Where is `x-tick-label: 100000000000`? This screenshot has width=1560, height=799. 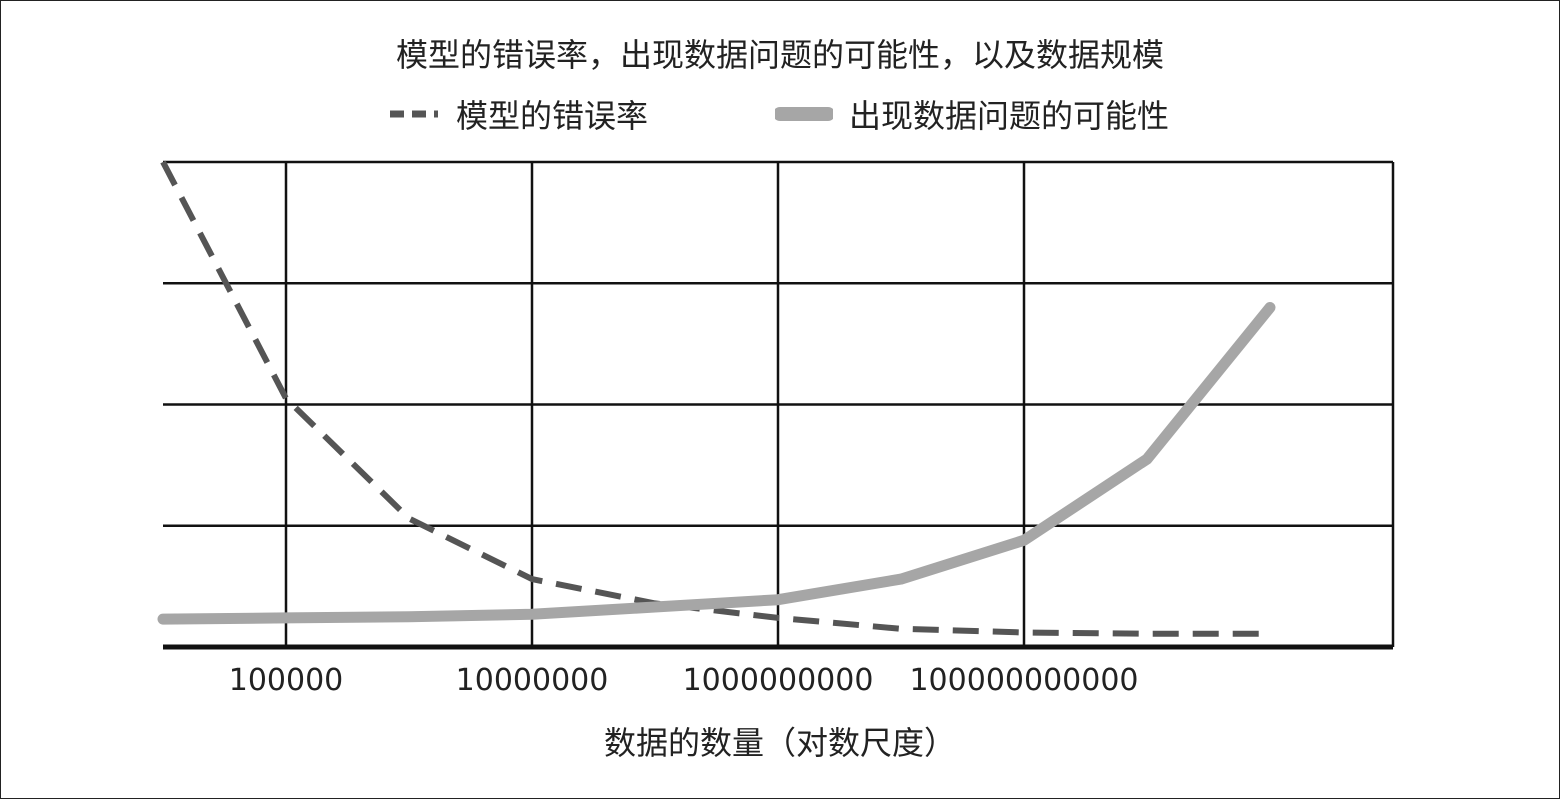 x-tick-label: 100000000000 is located at coordinates (1023, 680).